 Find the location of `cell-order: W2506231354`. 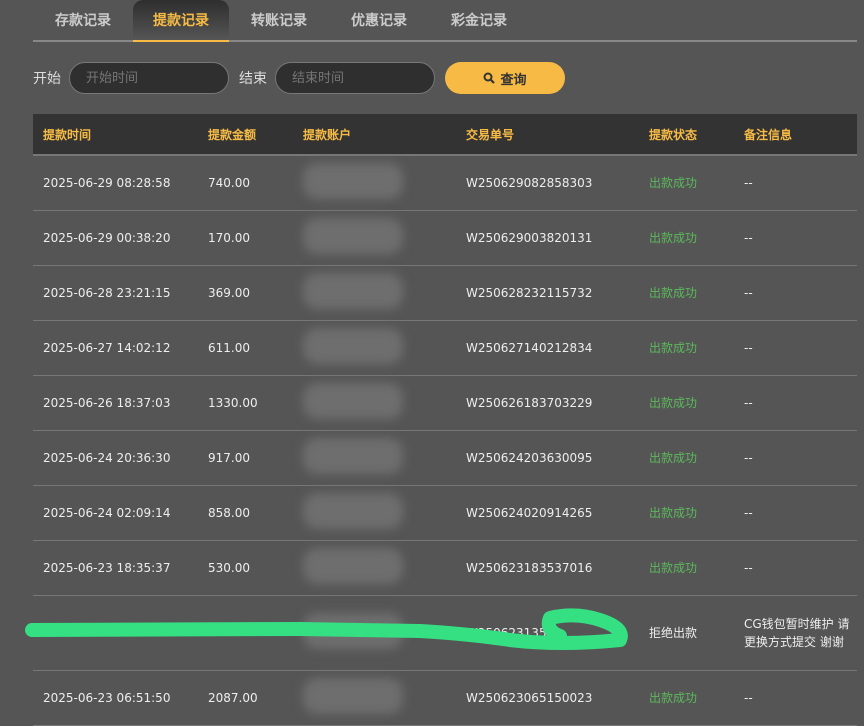

cell-order: W2506231354 is located at coordinates (547, 633).